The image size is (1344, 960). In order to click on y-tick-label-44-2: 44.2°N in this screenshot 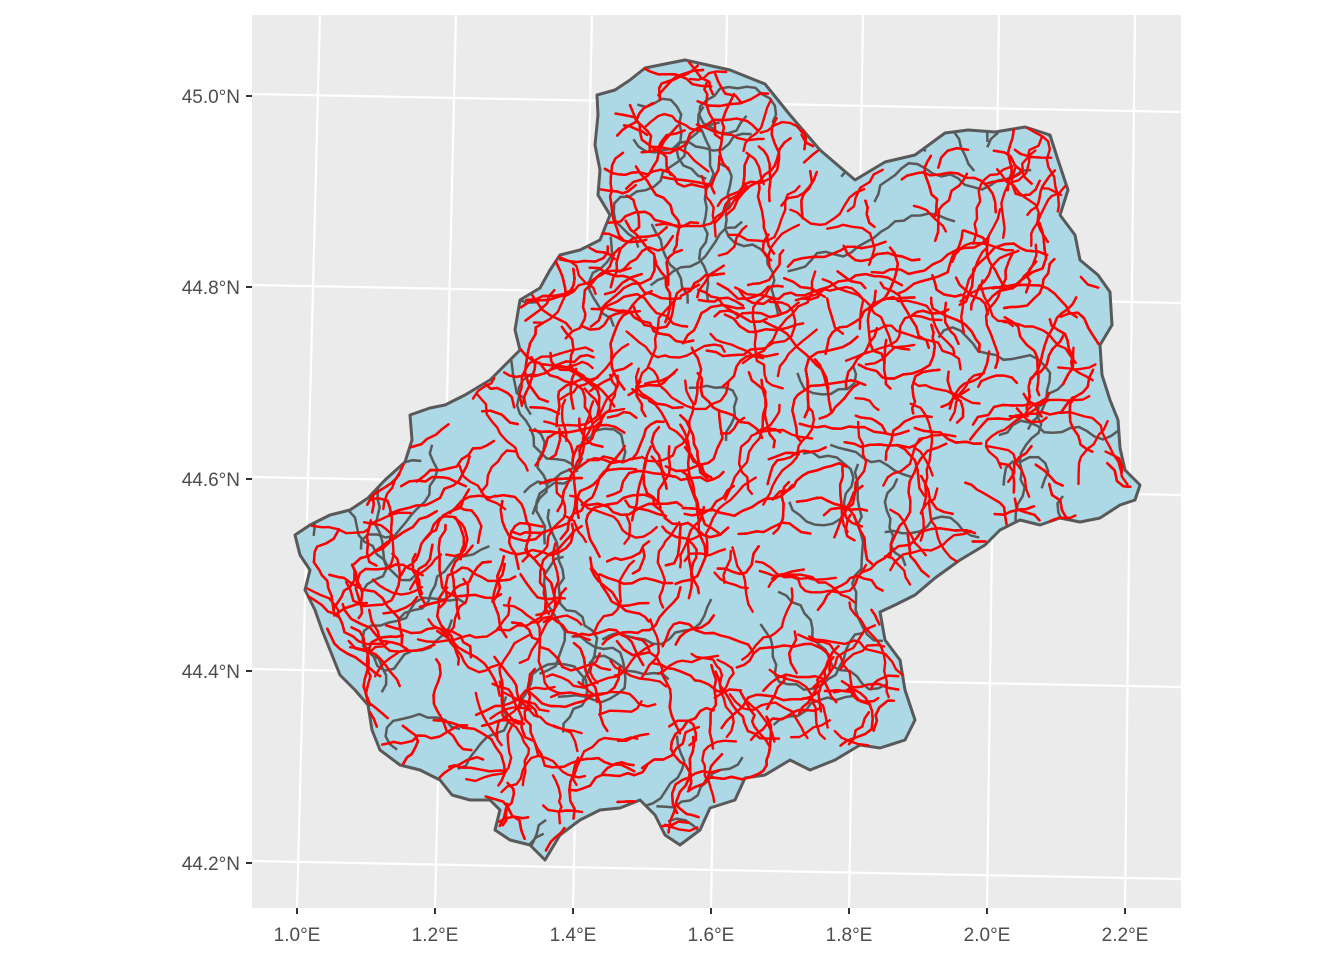, I will do `click(211, 864)`.